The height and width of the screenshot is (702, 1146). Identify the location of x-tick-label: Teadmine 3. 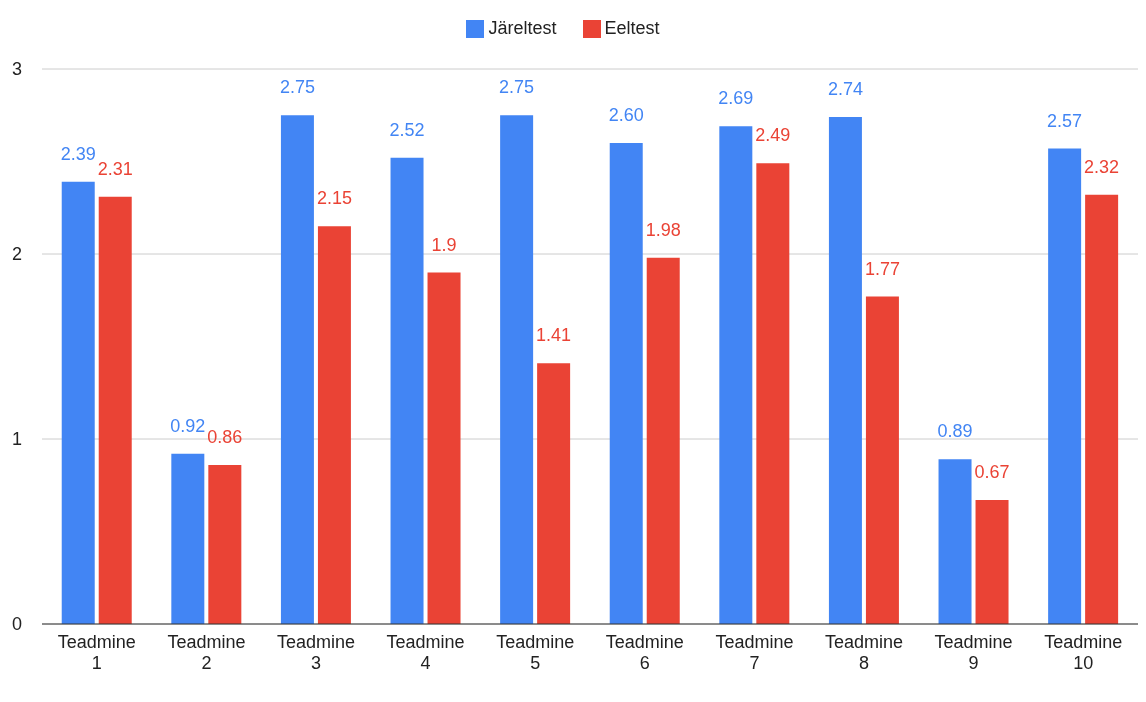
(316, 652).